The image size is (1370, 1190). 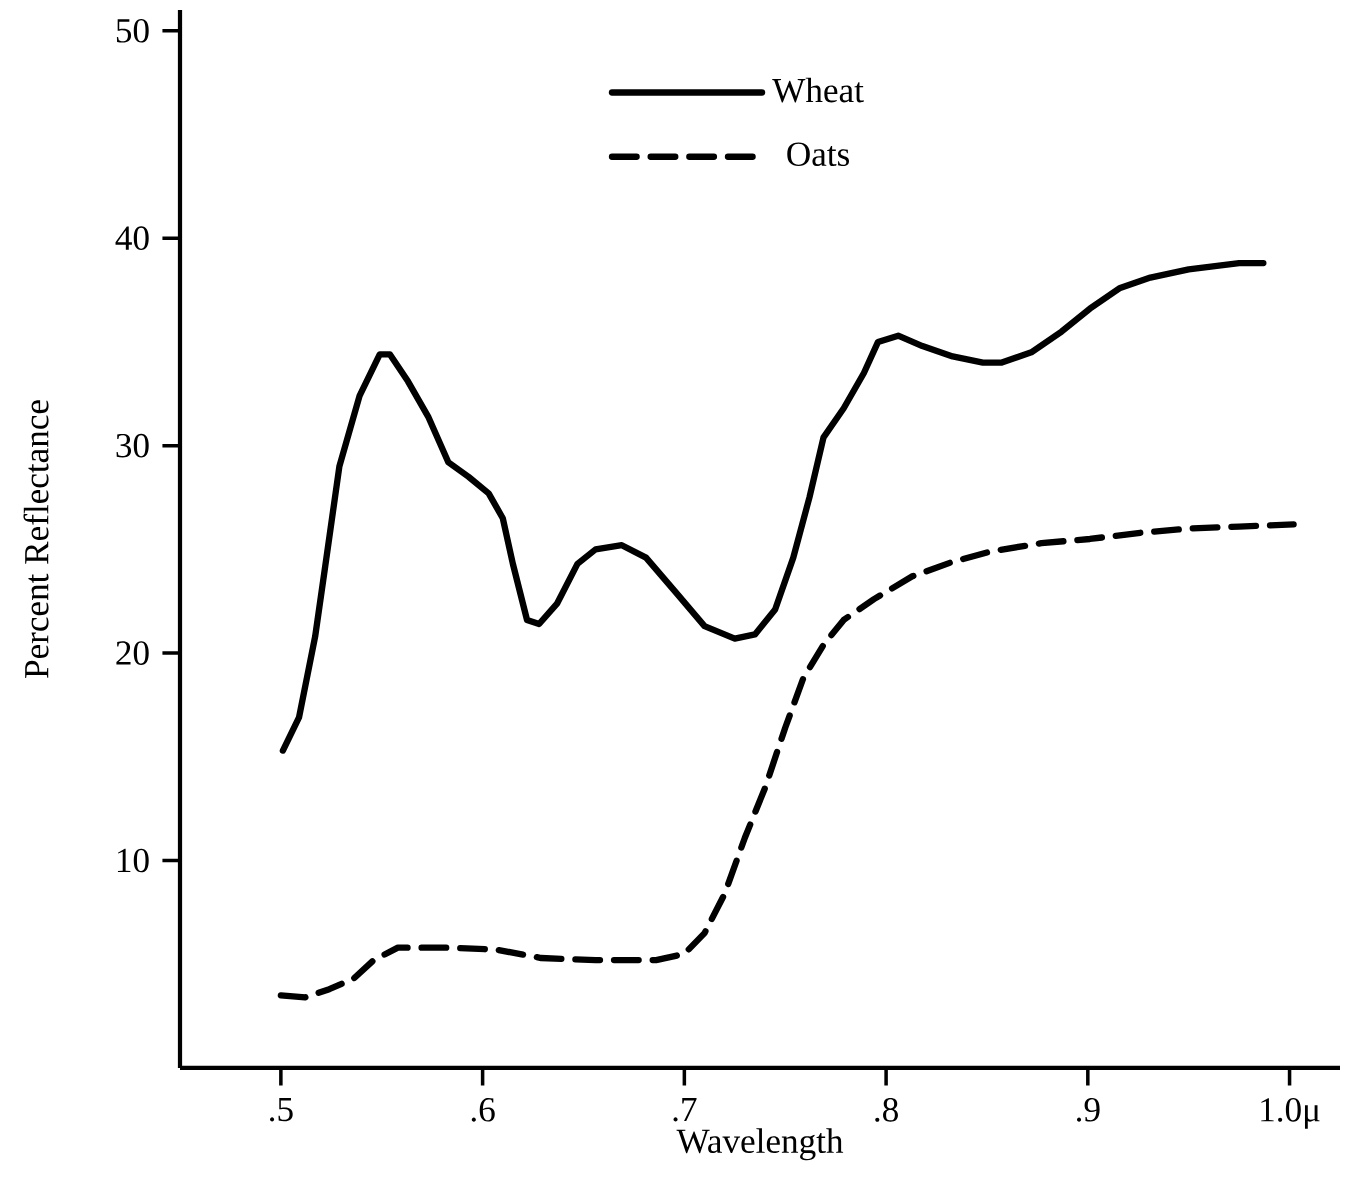 What do you see at coordinates (132, 445) in the screenshot?
I see `y-tick-label: 30` at bounding box center [132, 445].